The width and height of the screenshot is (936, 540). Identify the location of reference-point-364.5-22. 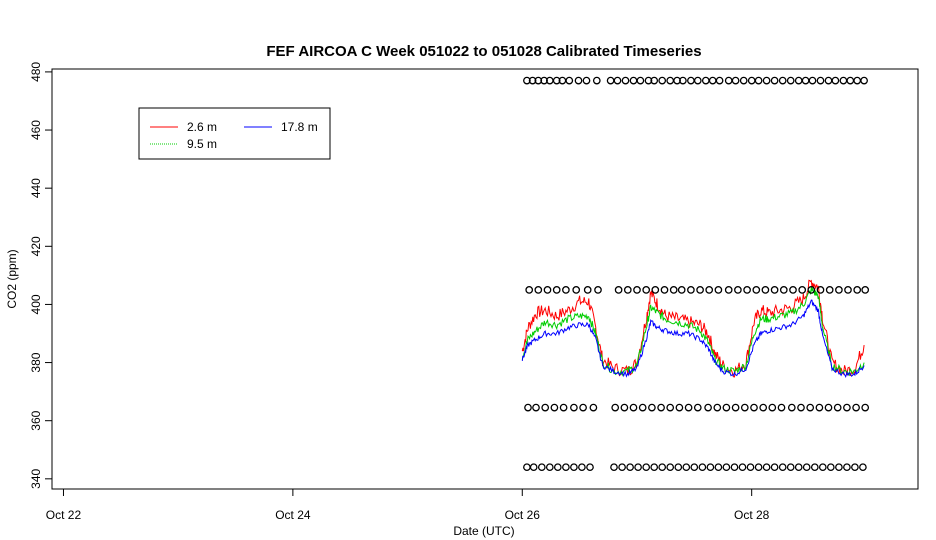
(744, 407).